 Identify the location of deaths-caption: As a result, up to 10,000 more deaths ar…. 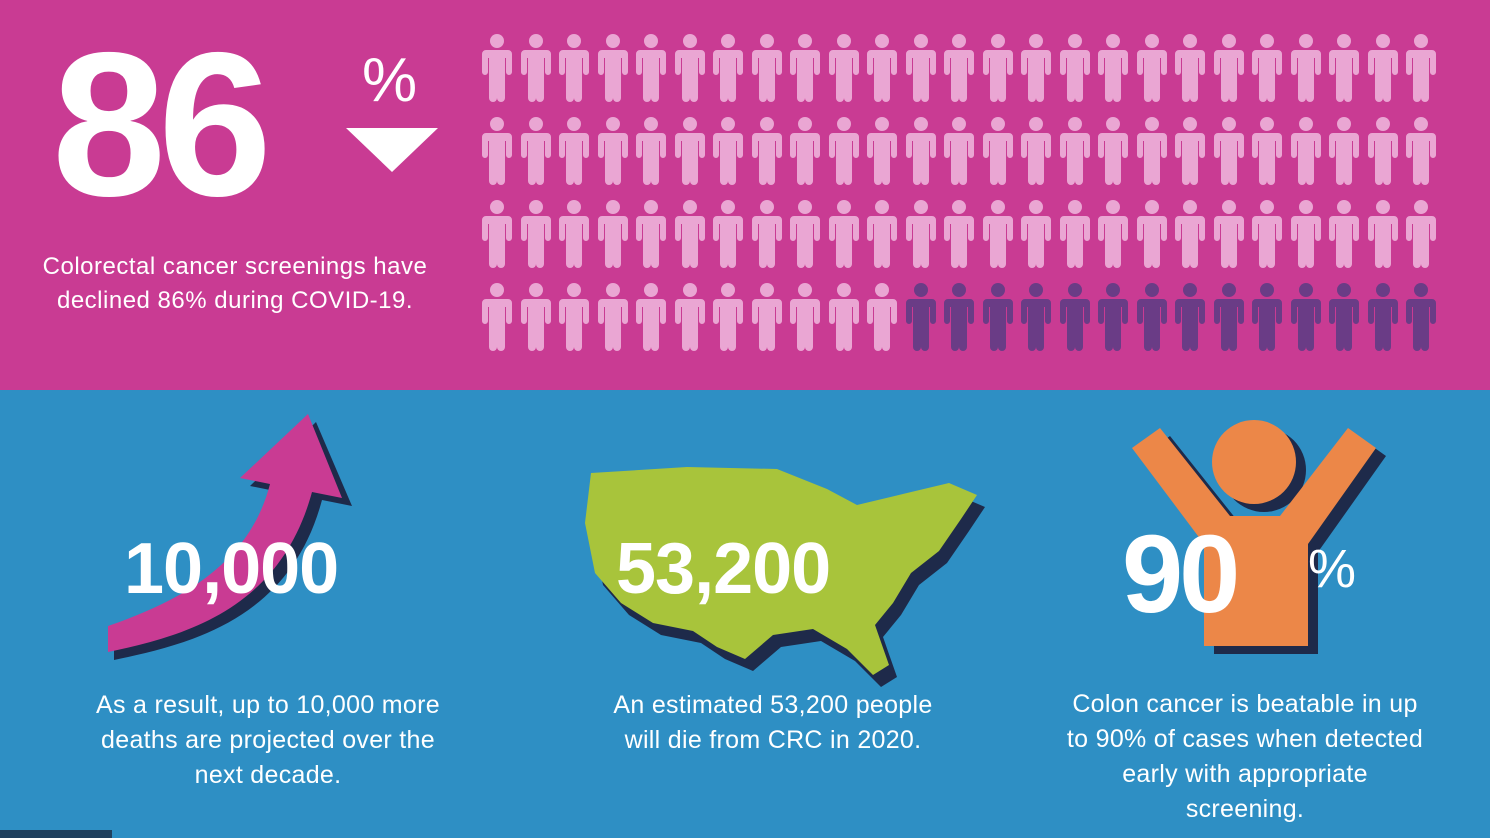
(268, 740).